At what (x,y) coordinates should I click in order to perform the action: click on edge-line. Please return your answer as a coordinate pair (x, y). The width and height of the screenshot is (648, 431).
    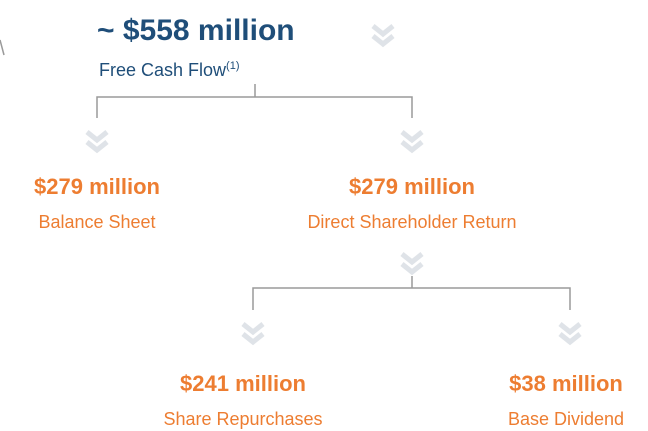
    Looking at the image, I should click on (2, 47).